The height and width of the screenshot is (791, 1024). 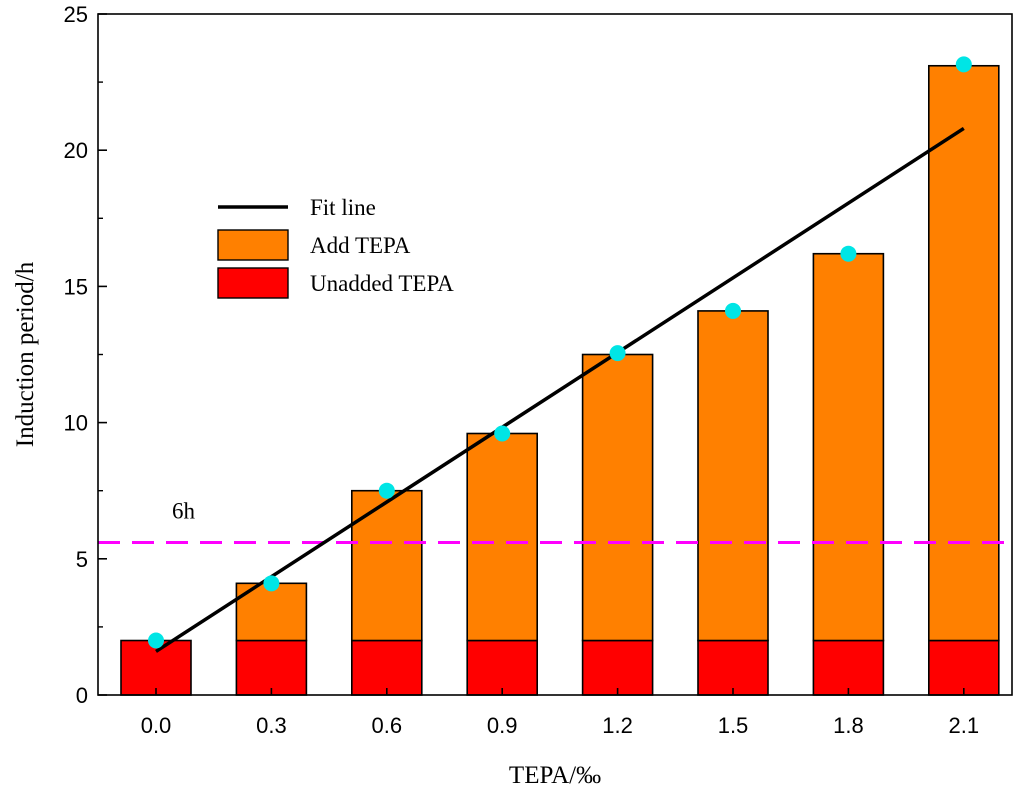 I want to click on point-0.3, so click(x=271, y=583).